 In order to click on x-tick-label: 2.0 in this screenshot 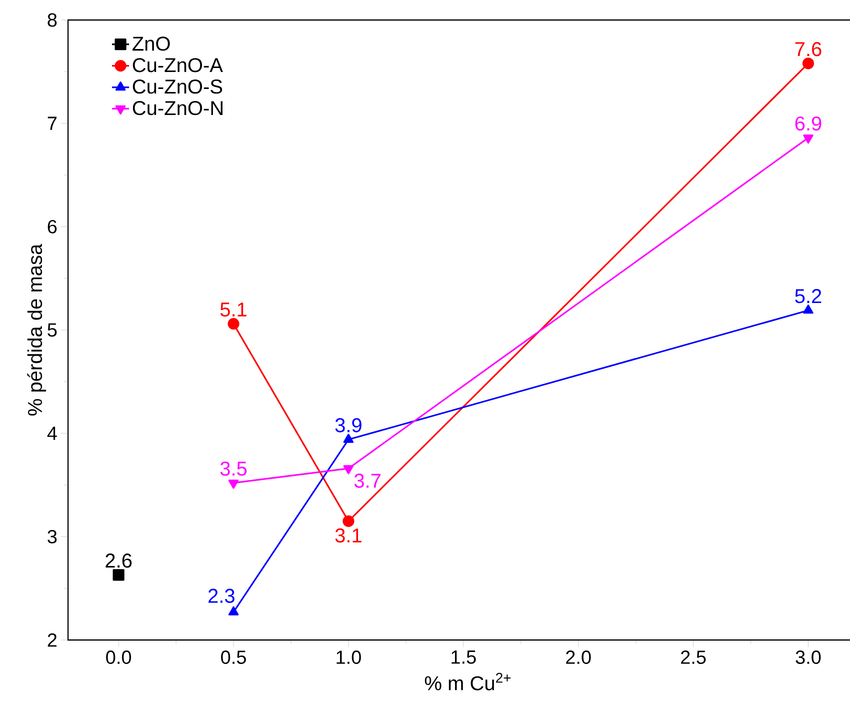, I will do `click(578, 657)`.